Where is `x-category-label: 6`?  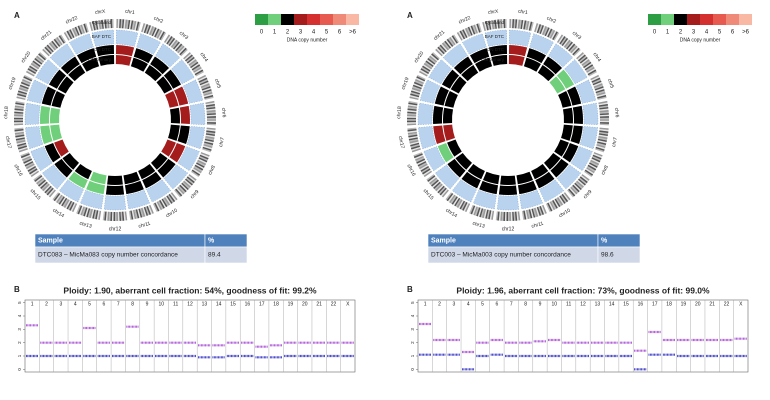
x-category-label: 6 is located at coordinates (497, 304).